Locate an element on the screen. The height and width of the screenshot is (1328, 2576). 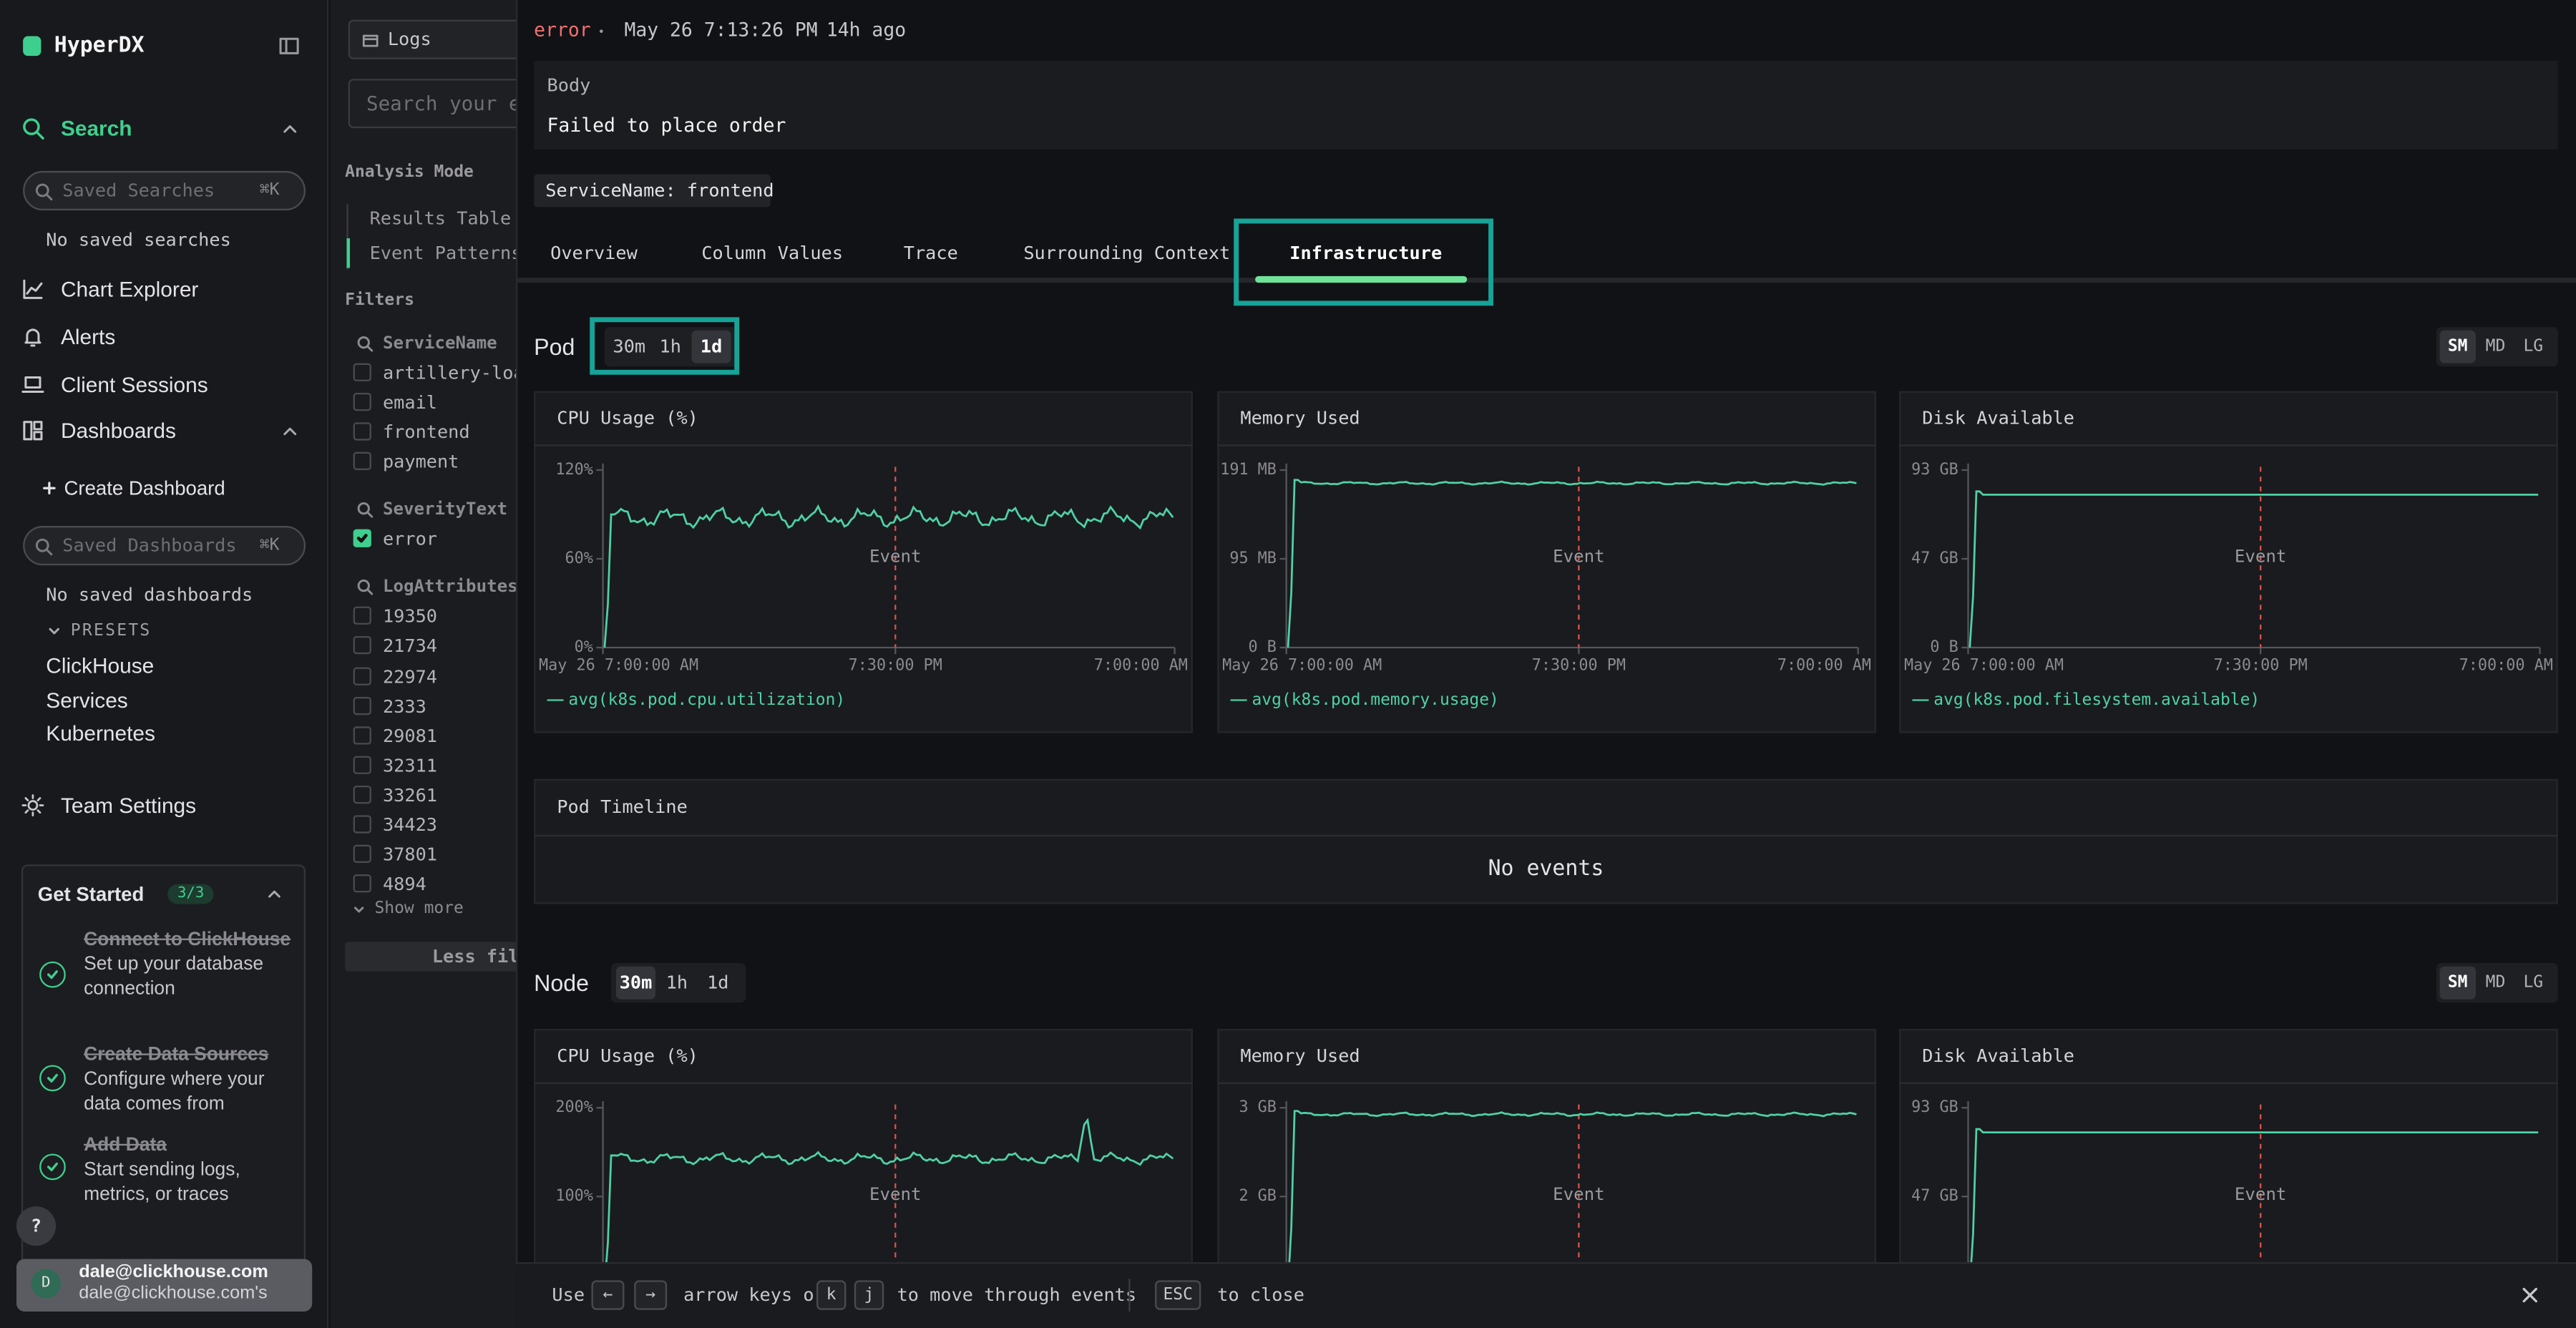
preset: Services is located at coordinates (86, 699).